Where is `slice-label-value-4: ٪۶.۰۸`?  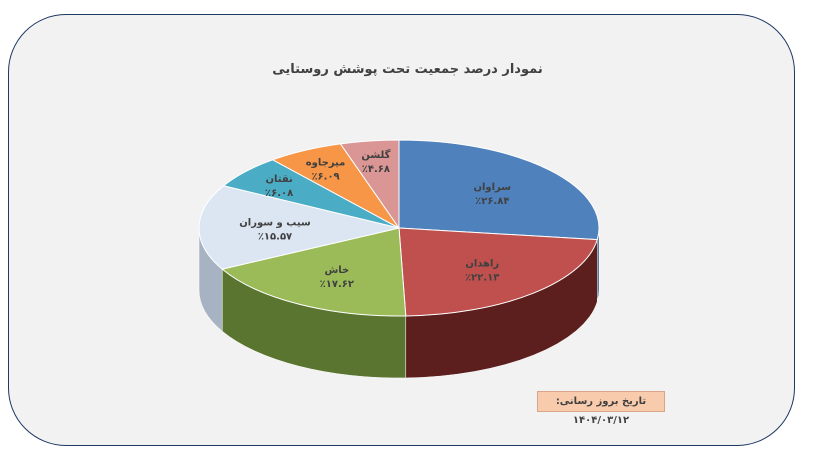
slice-label-value-4: ٪۶.۰۸ is located at coordinates (279, 193).